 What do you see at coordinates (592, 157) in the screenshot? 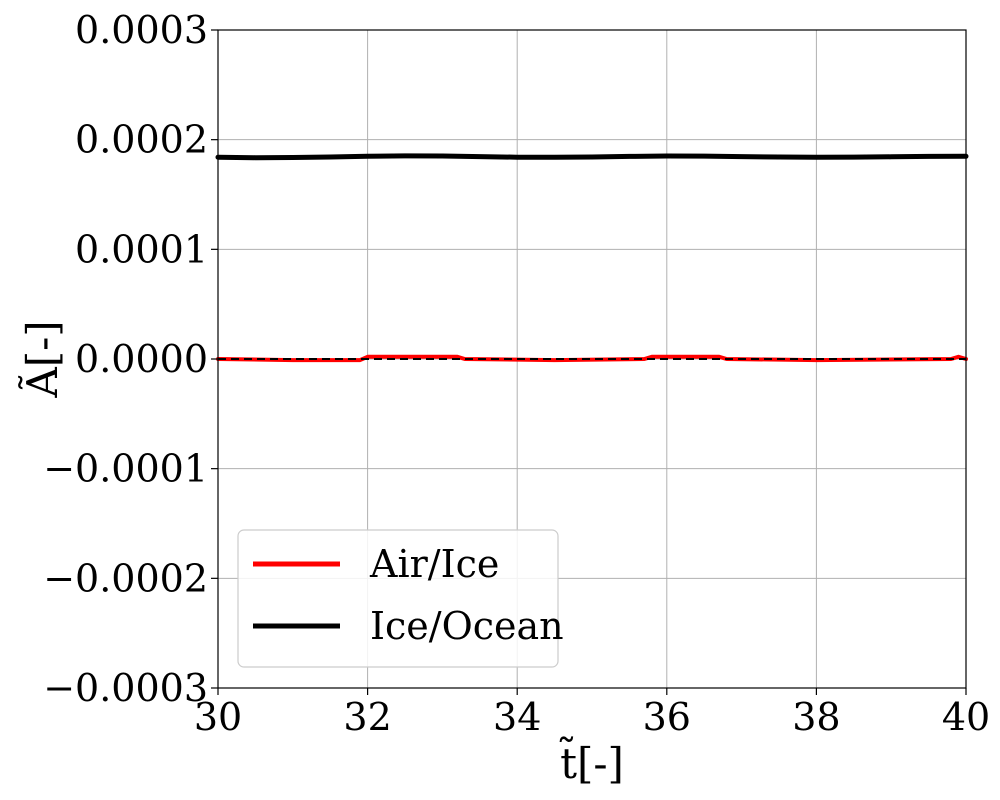
I see `series-line-ice-ocean` at bounding box center [592, 157].